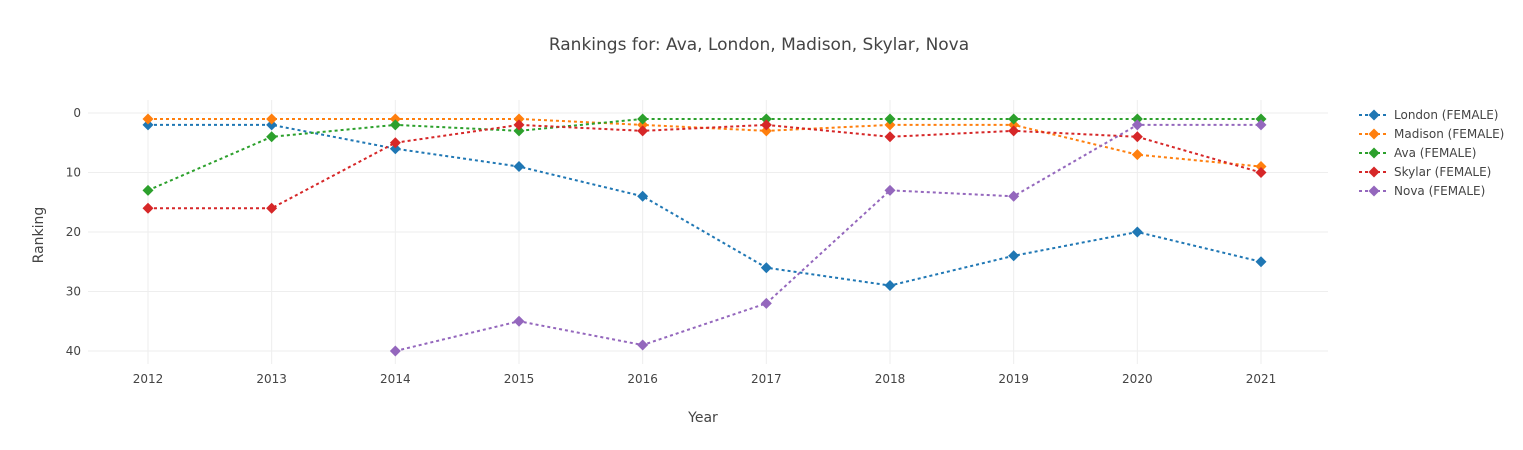 The width and height of the screenshot is (1523, 450). I want to click on x-tick-label: 2017, so click(766, 379).